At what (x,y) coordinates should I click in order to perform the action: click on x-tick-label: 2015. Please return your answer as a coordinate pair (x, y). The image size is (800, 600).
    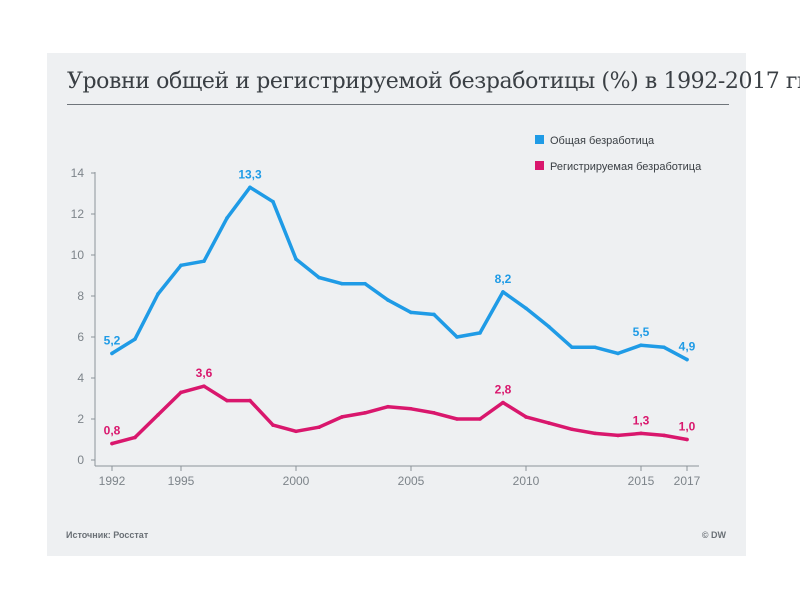
    Looking at the image, I should click on (641, 481).